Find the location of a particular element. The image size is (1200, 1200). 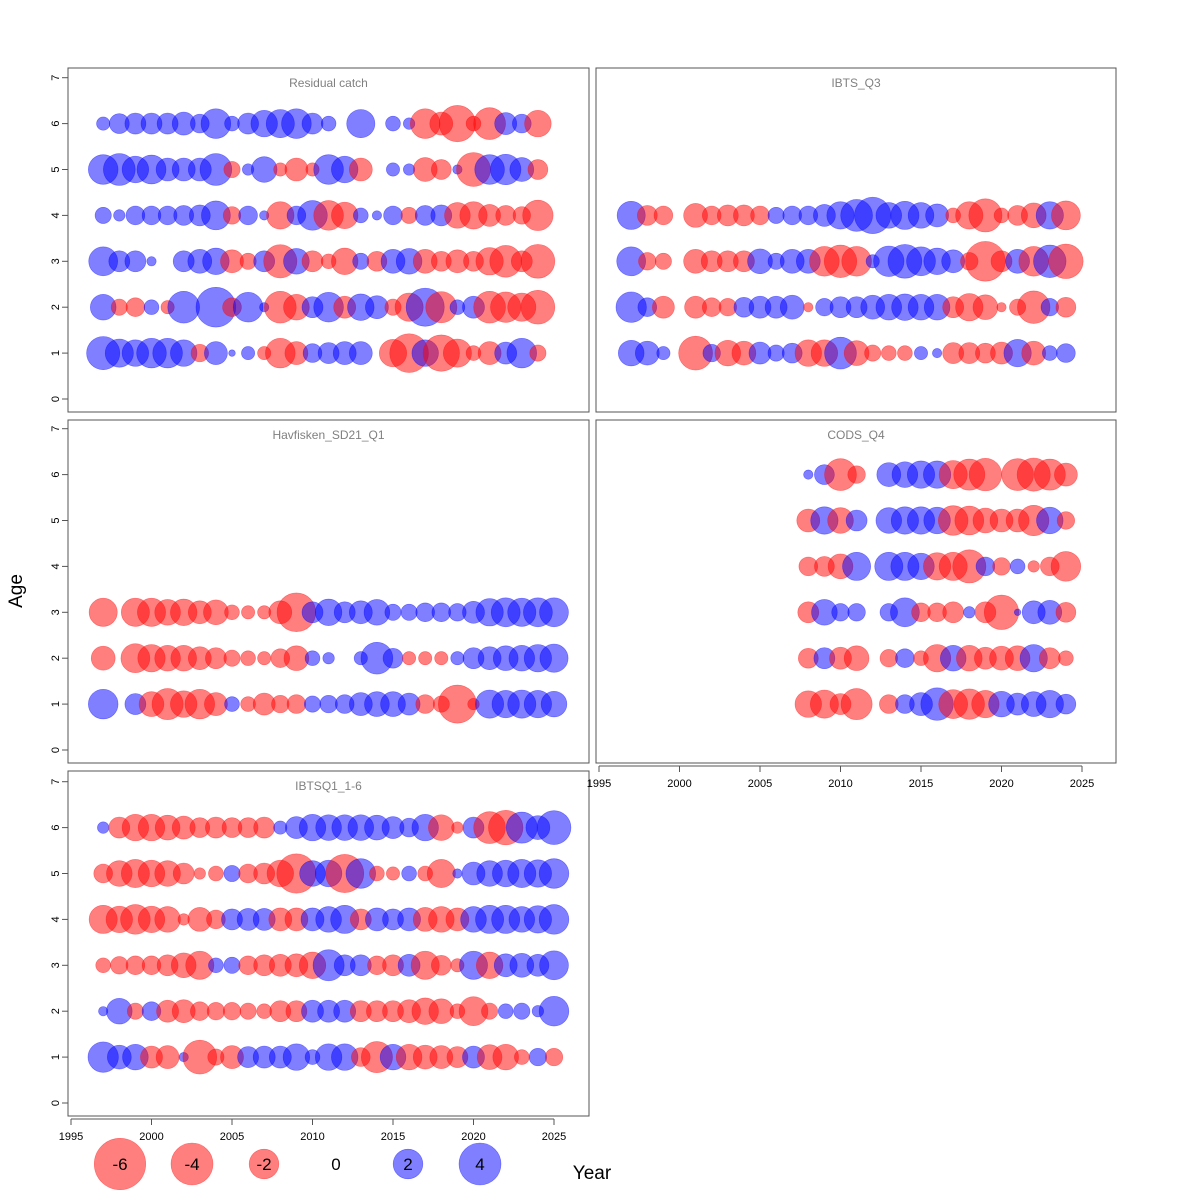

y-tick-label: 1 is located at coordinates (56, 704).